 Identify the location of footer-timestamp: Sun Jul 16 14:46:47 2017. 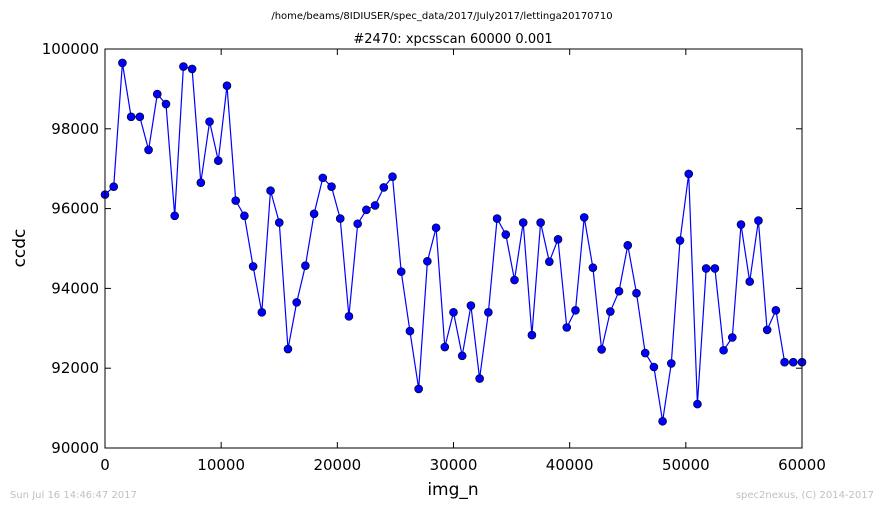
(73, 495).